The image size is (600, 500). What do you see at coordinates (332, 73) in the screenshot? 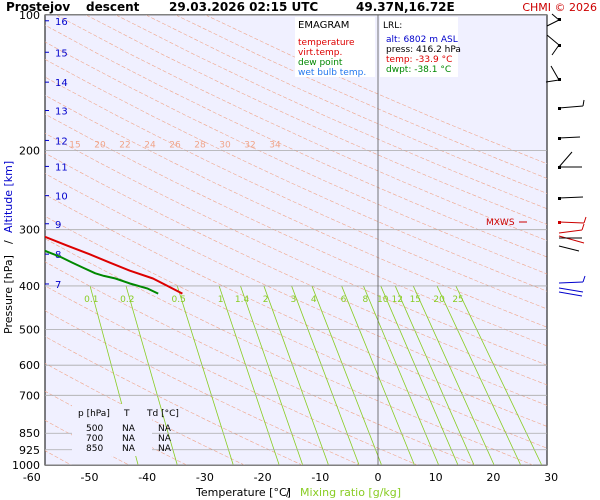
I see `legend-wet-bulb: wet bulb temp.` at bounding box center [332, 73].